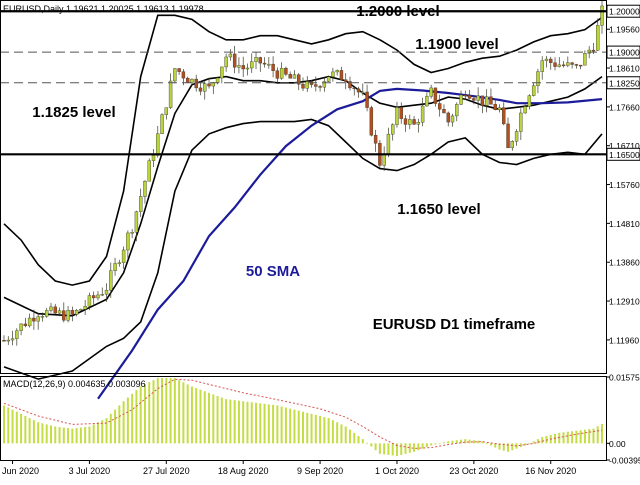 The image size is (640, 485). What do you see at coordinates (624, 69) in the screenshot?
I see `price-tick-label-3: 1.18610` at bounding box center [624, 69].